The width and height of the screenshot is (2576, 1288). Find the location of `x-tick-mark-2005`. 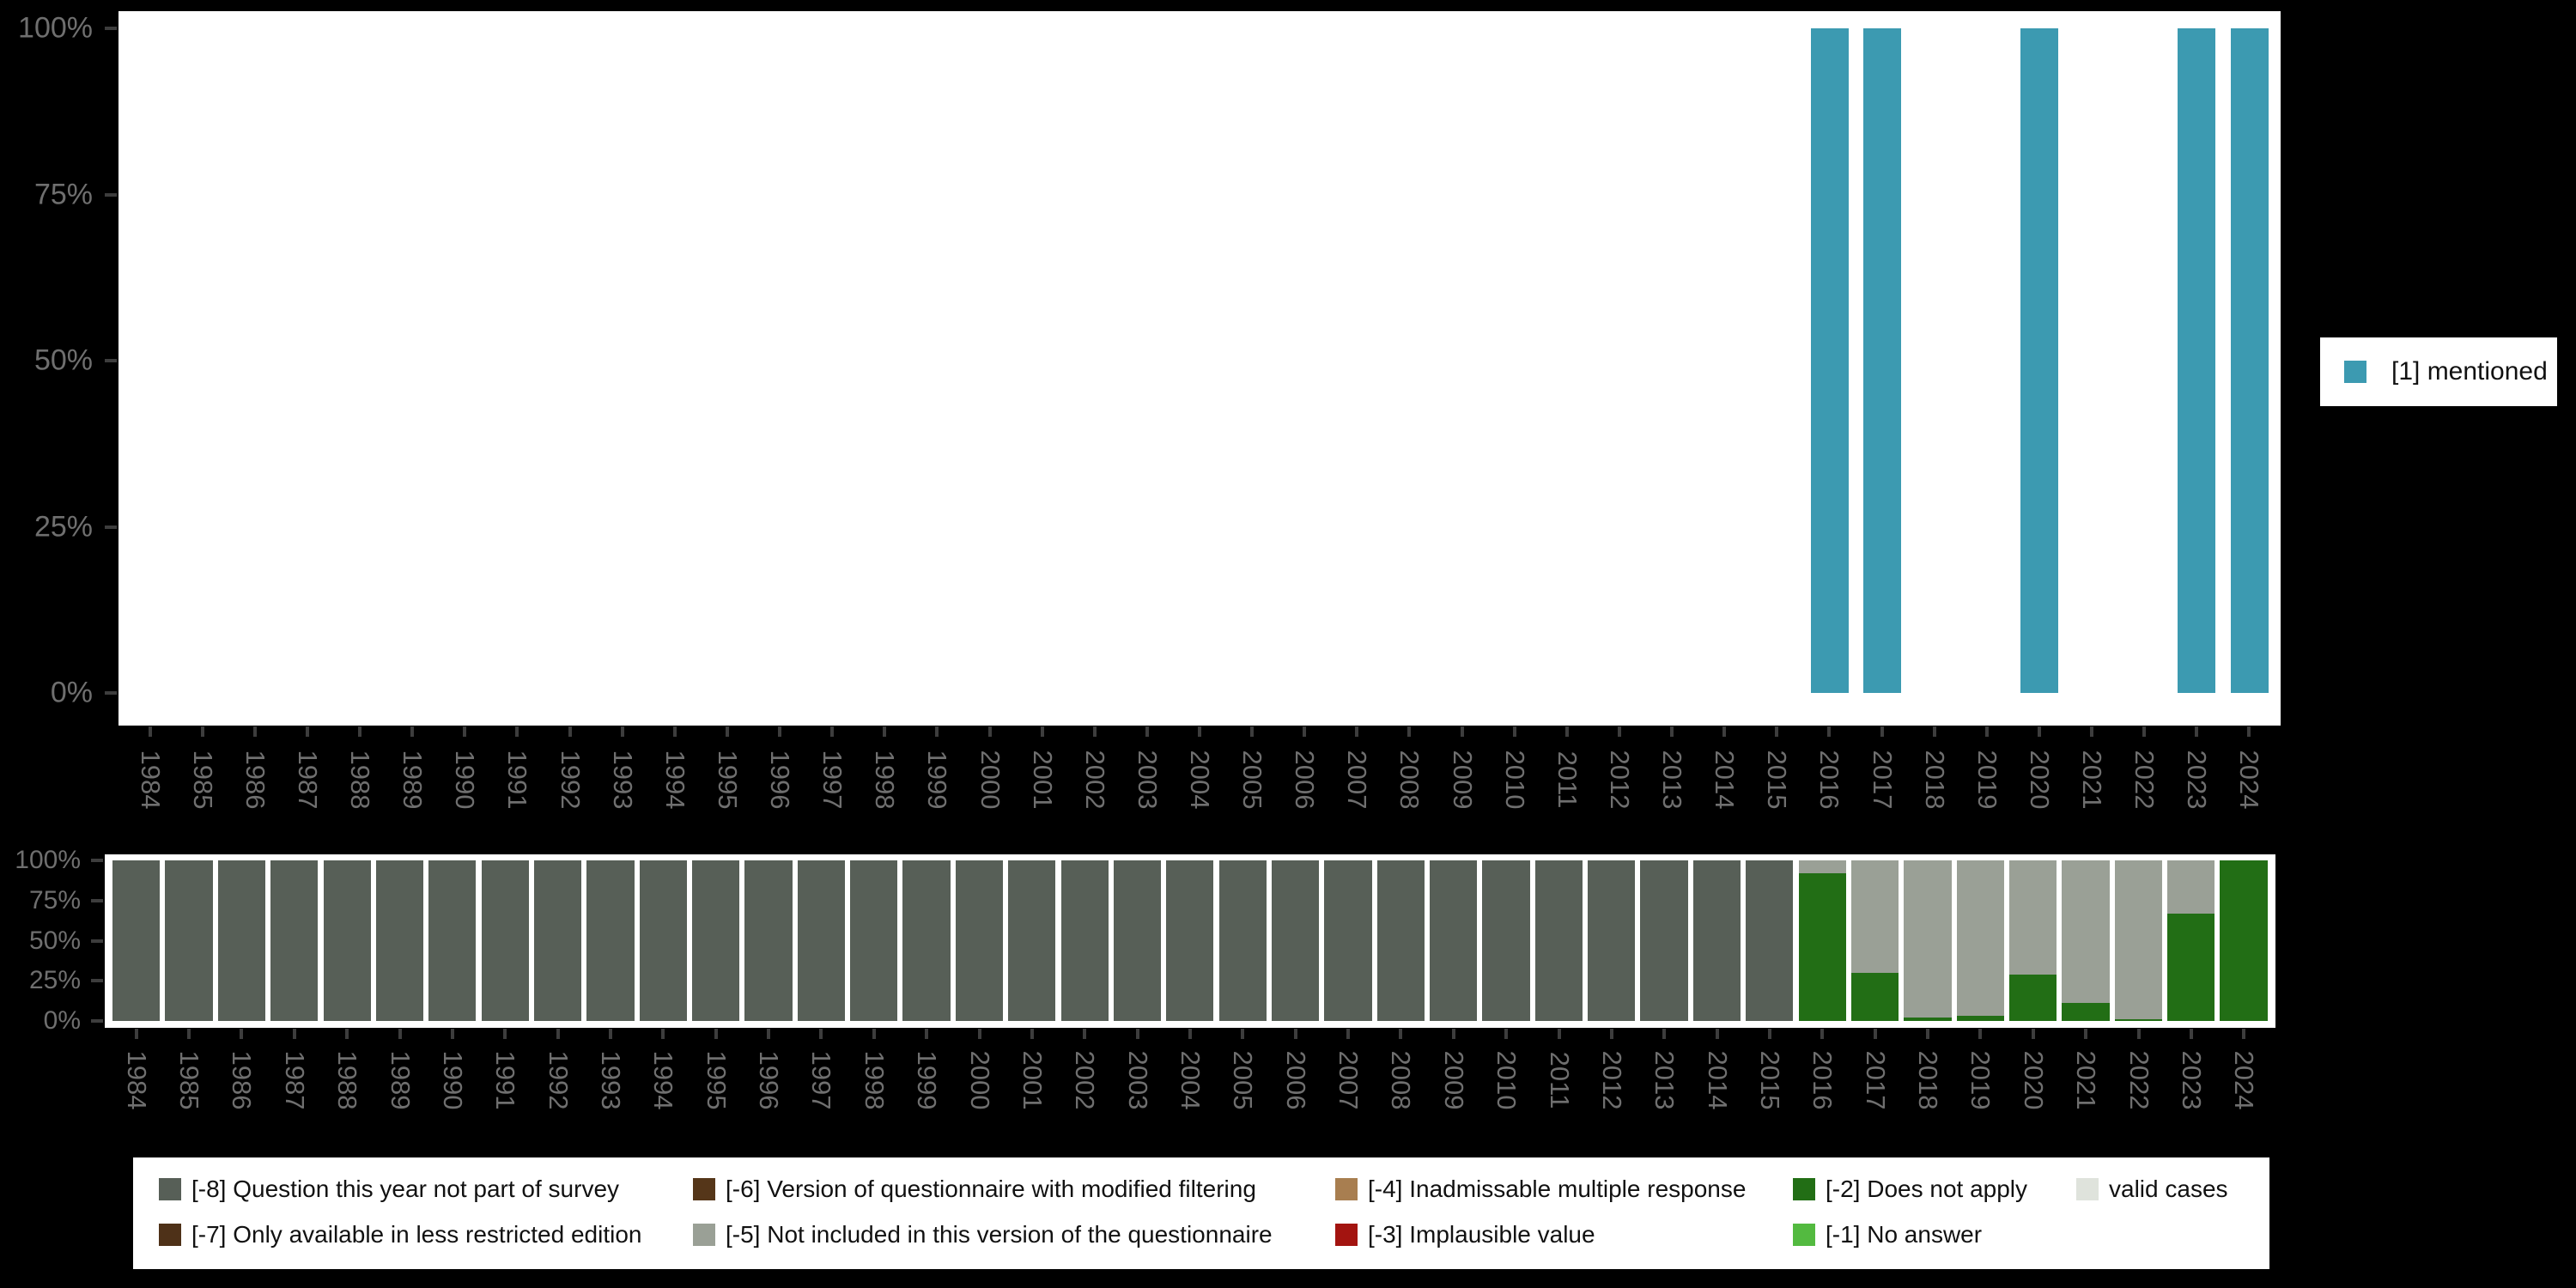

x-tick-mark-2005 is located at coordinates (1243, 1034).